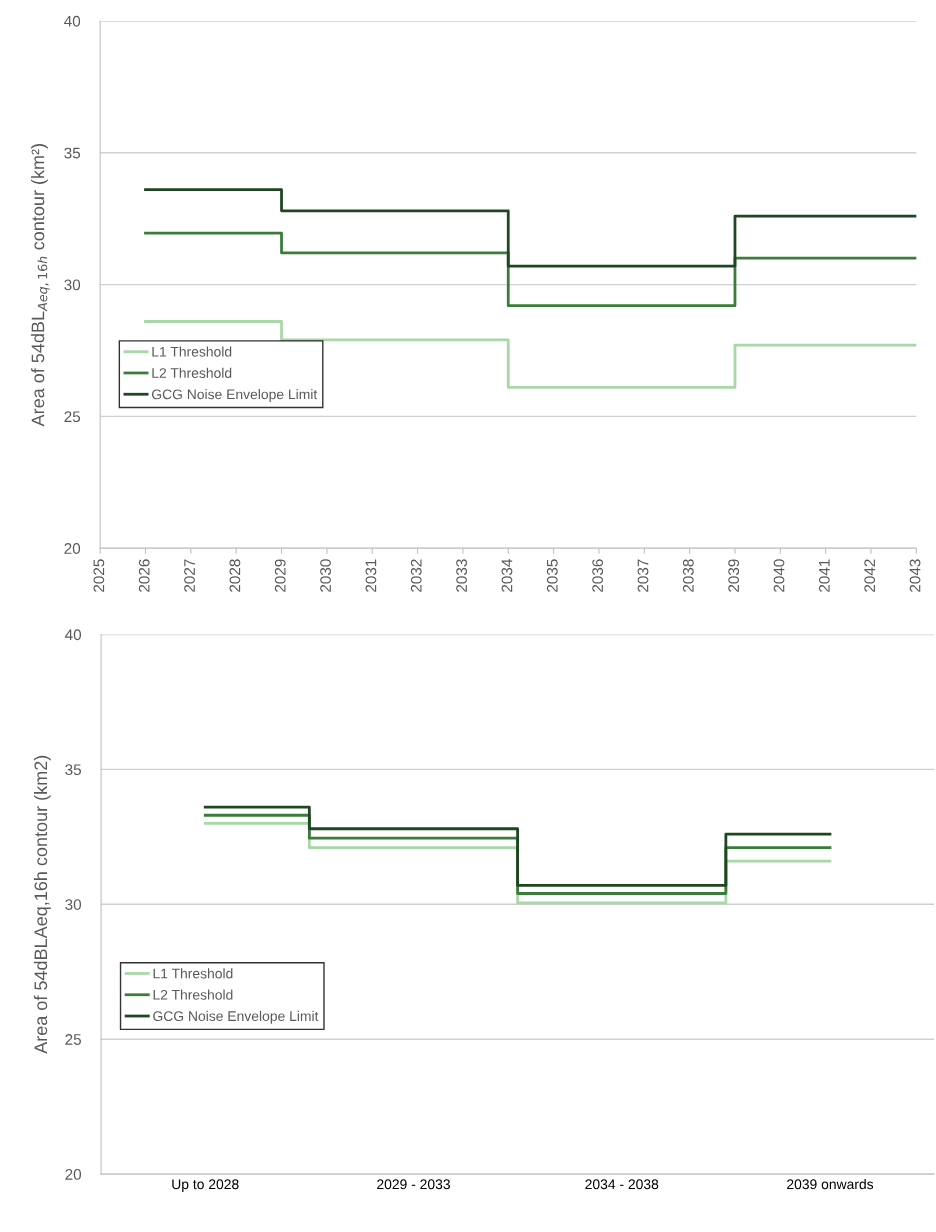 This screenshot has height=1232, width=936. What do you see at coordinates (280, 575) in the screenshot?
I see `x-tick-label: 2029` at bounding box center [280, 575].